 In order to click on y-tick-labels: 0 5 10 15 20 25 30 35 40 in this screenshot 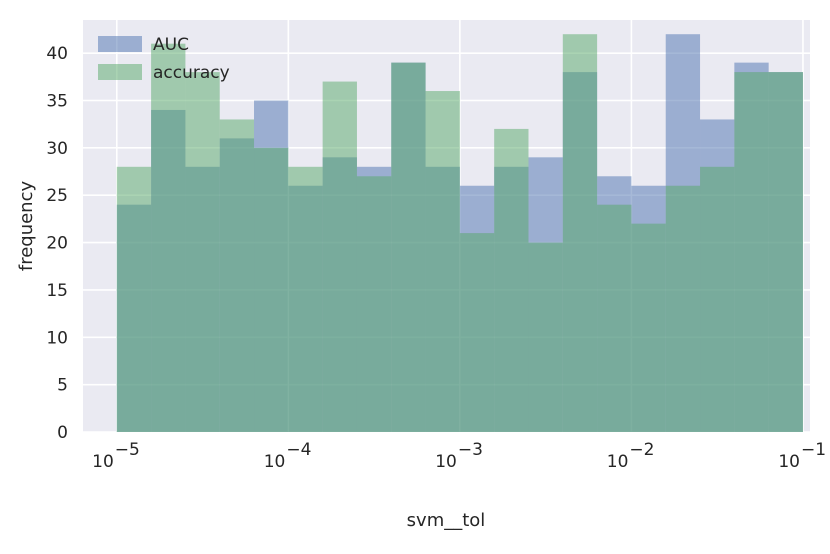, I will do `click(57, 243)`.